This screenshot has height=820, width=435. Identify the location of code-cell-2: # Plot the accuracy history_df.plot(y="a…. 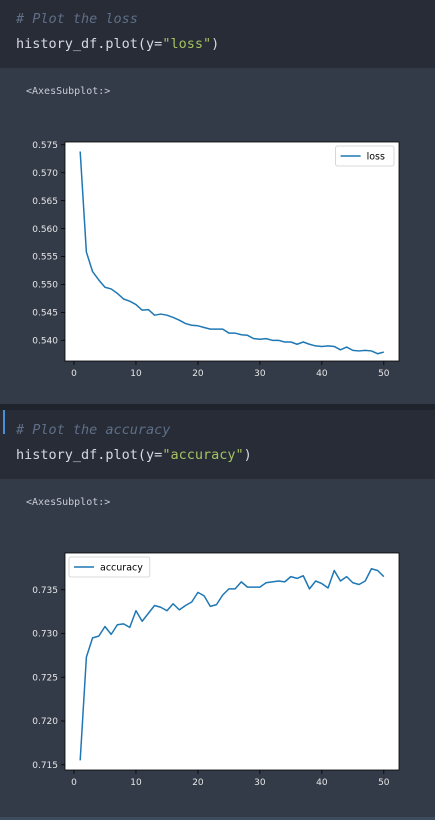
(217, 444).